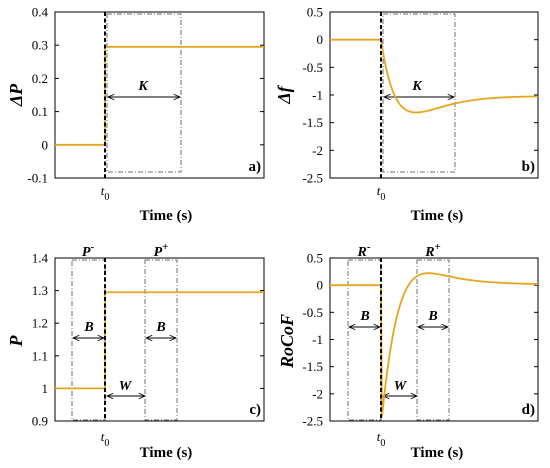  Describe the element at coordinates (284, 94) in the screenshot. I see `panel-b-ylabel: Δf` at that location.